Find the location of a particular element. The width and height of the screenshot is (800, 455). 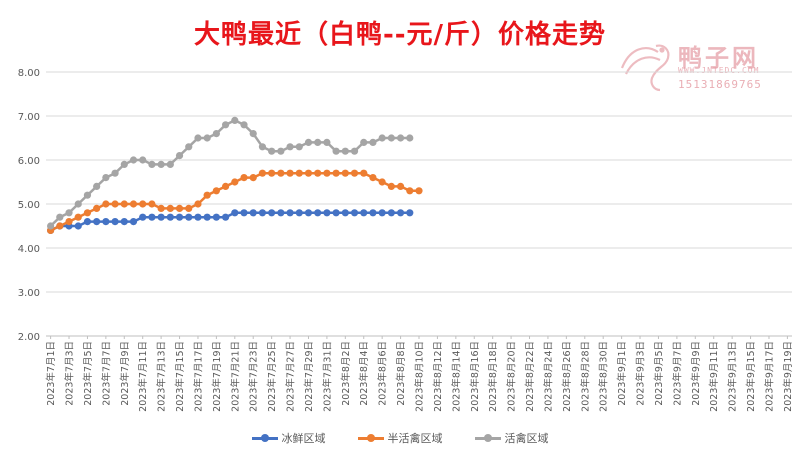

x-tick-label: 2023年9月1日 is located at coordinates (622, 373).